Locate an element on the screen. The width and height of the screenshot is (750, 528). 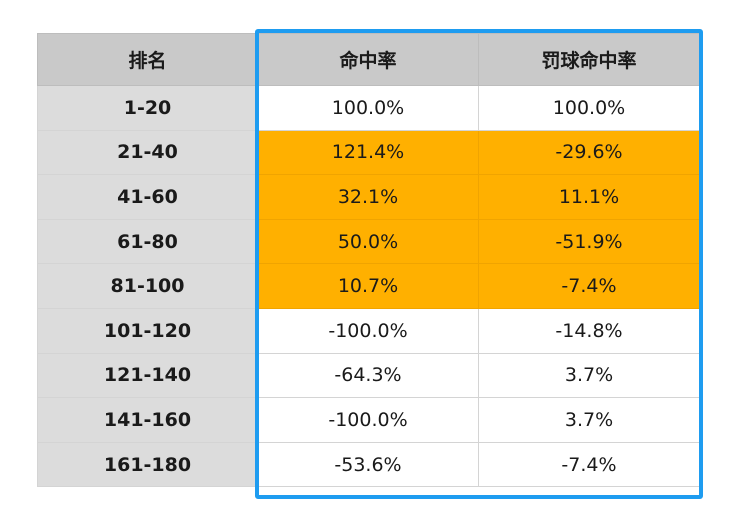
header-rank: 排名 is located at coordinates (147, 59).